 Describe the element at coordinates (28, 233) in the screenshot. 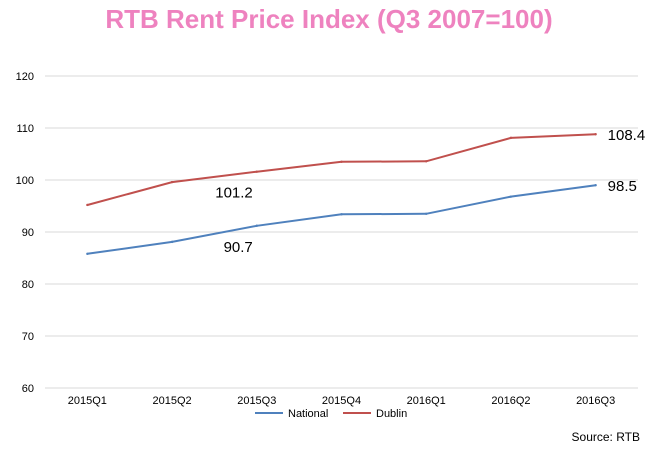

I see `y-tick-label: 90` at that location.